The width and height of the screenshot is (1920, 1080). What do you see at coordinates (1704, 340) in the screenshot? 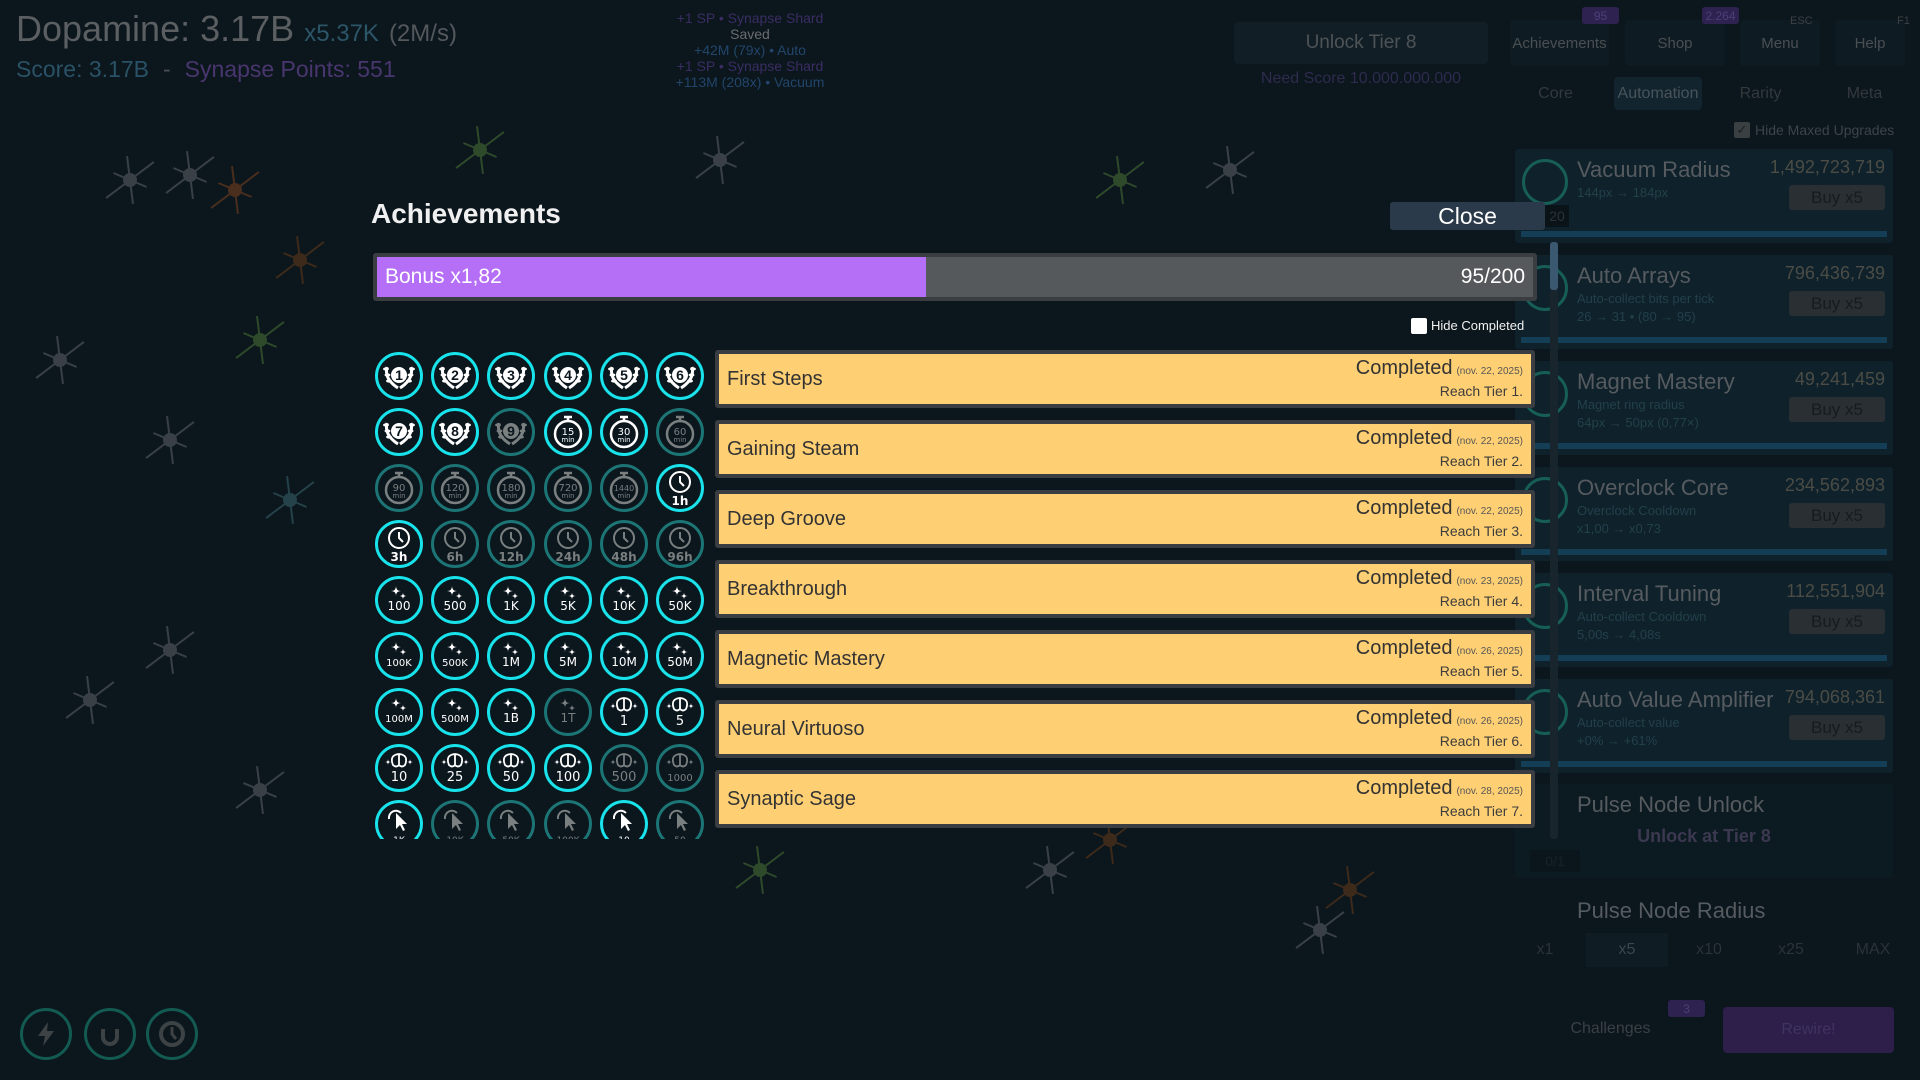
I see `upgrade-progress-bar` at bounding box center [1704, 340].